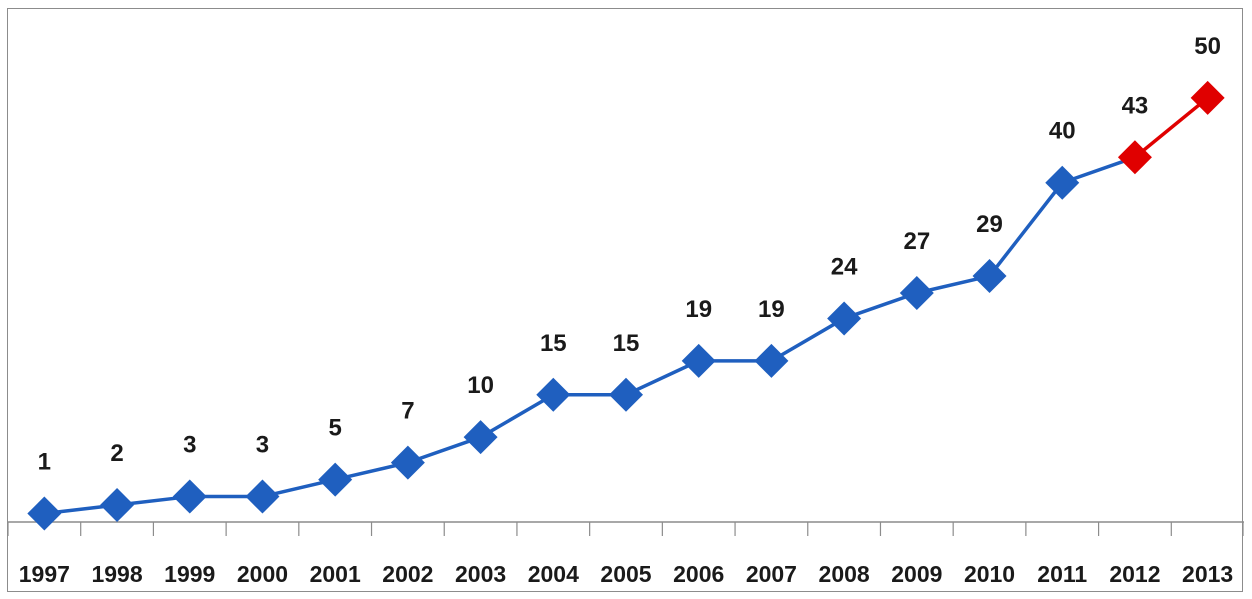 Image resolution: width=1252 pixels, height=599 pixels. I want to click on x-tick-label-2003: 2003, so click(480, 574).